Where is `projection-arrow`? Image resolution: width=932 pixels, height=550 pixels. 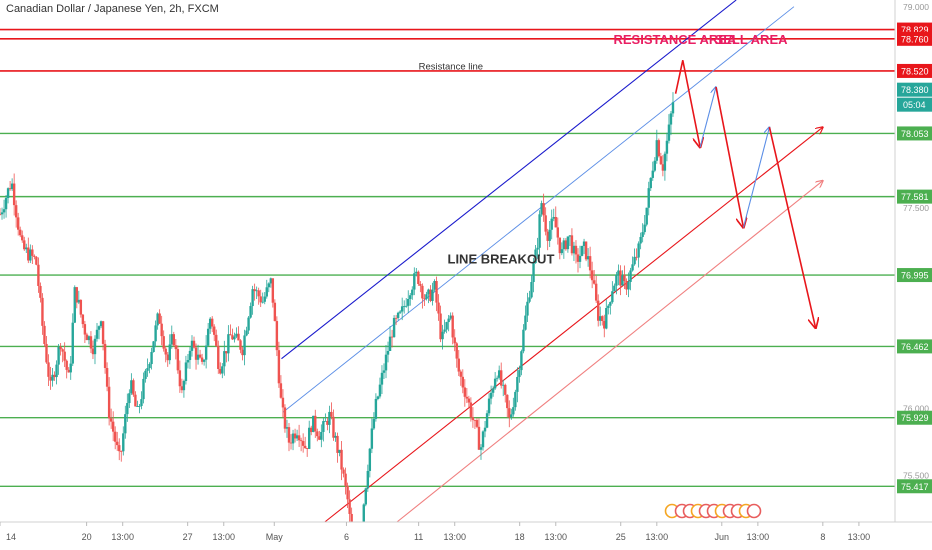
projection-arrow is located at coordinates (755, 177).